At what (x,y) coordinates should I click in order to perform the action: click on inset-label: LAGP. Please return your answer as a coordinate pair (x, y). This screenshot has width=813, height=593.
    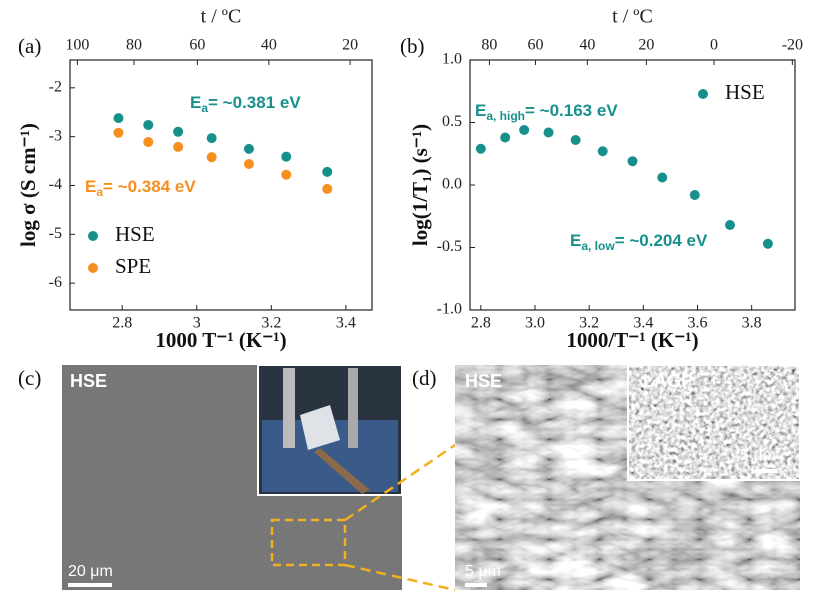
    Looking at the image, I should click on (668, 381).